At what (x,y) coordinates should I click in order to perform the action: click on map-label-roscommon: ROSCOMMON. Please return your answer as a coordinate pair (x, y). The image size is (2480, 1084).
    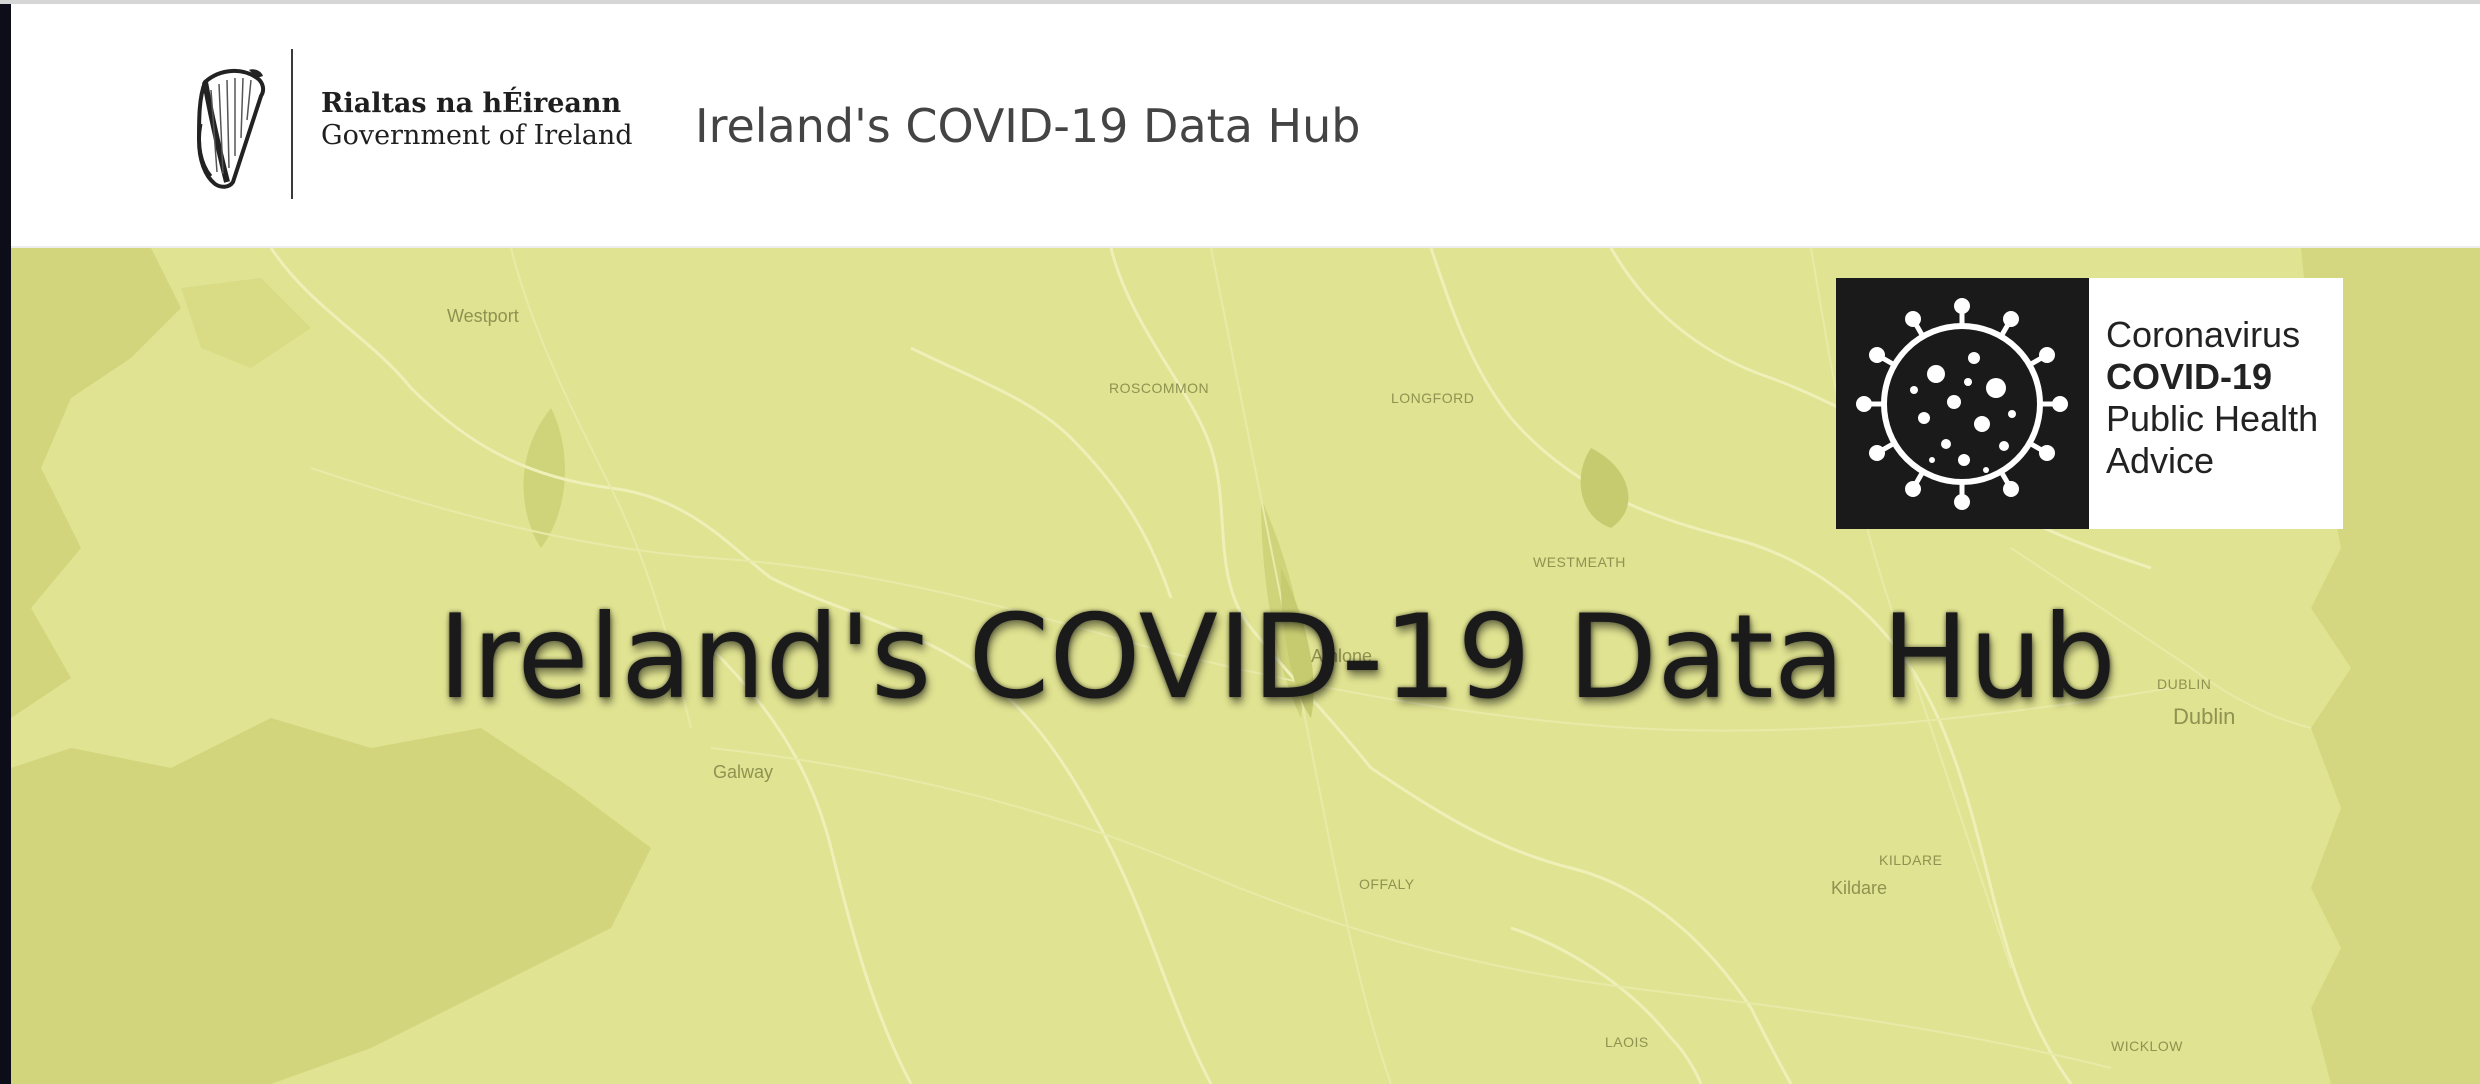
    Looking at the image, I should click on (1159, 388).